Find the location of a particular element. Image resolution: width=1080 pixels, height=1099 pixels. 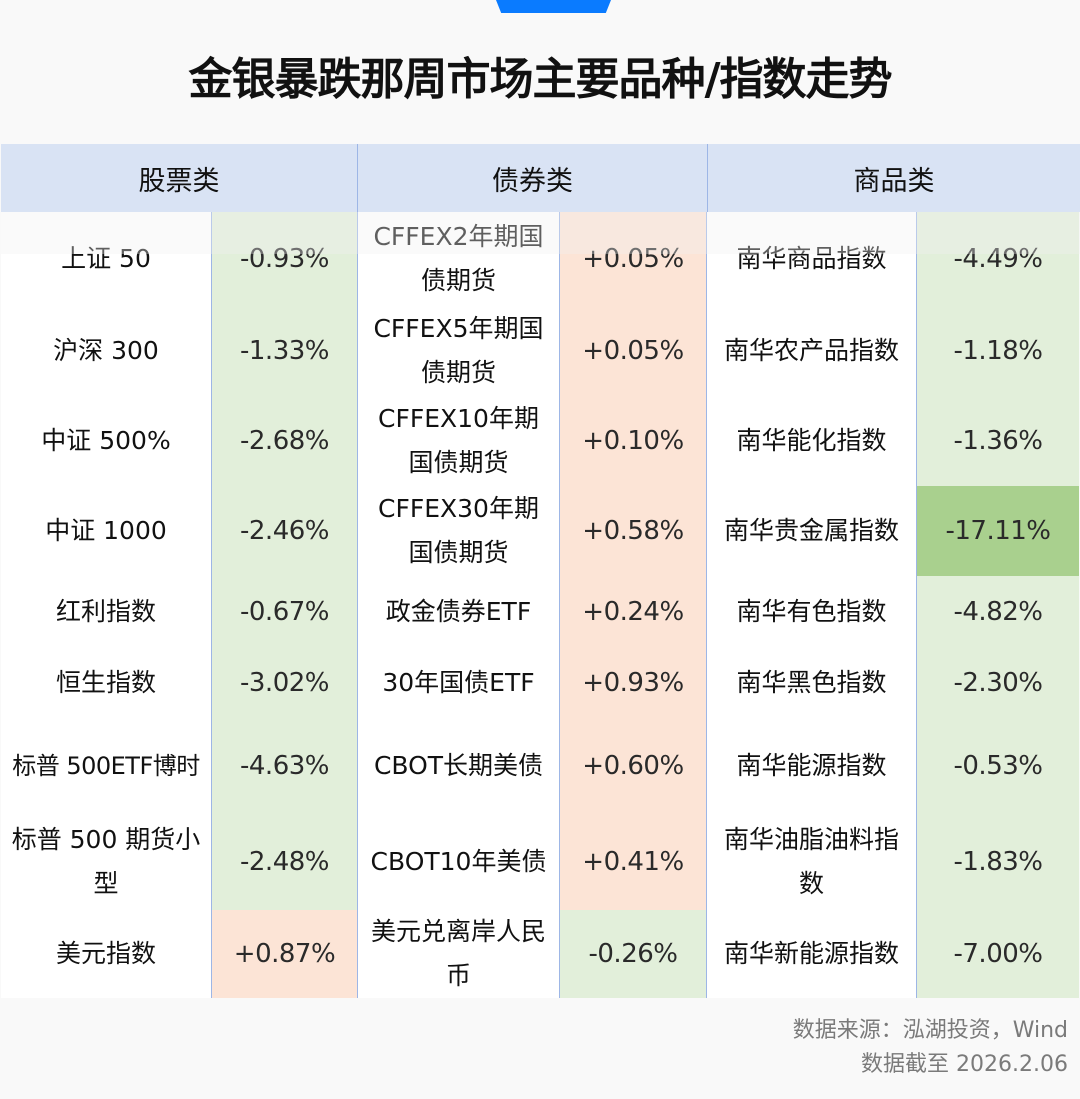

bond-name: CFFEX10年期国债期货 is located at coordinates (458, 441).